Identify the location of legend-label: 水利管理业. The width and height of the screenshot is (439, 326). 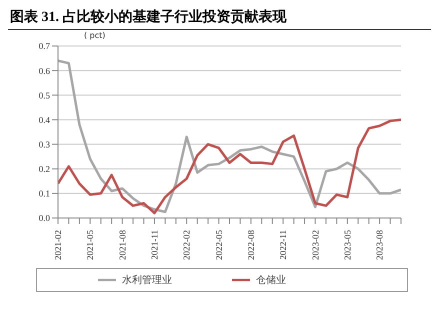
(147, 280).